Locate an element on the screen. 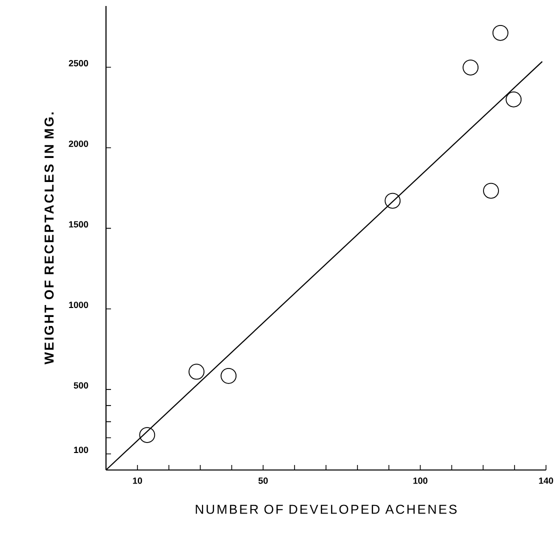 Image resolution: width=560 pixels, height=540 pixels. x-axis-title: NUMBER OF DEVELOPED ACHENES is located at coordinates (326, 509).